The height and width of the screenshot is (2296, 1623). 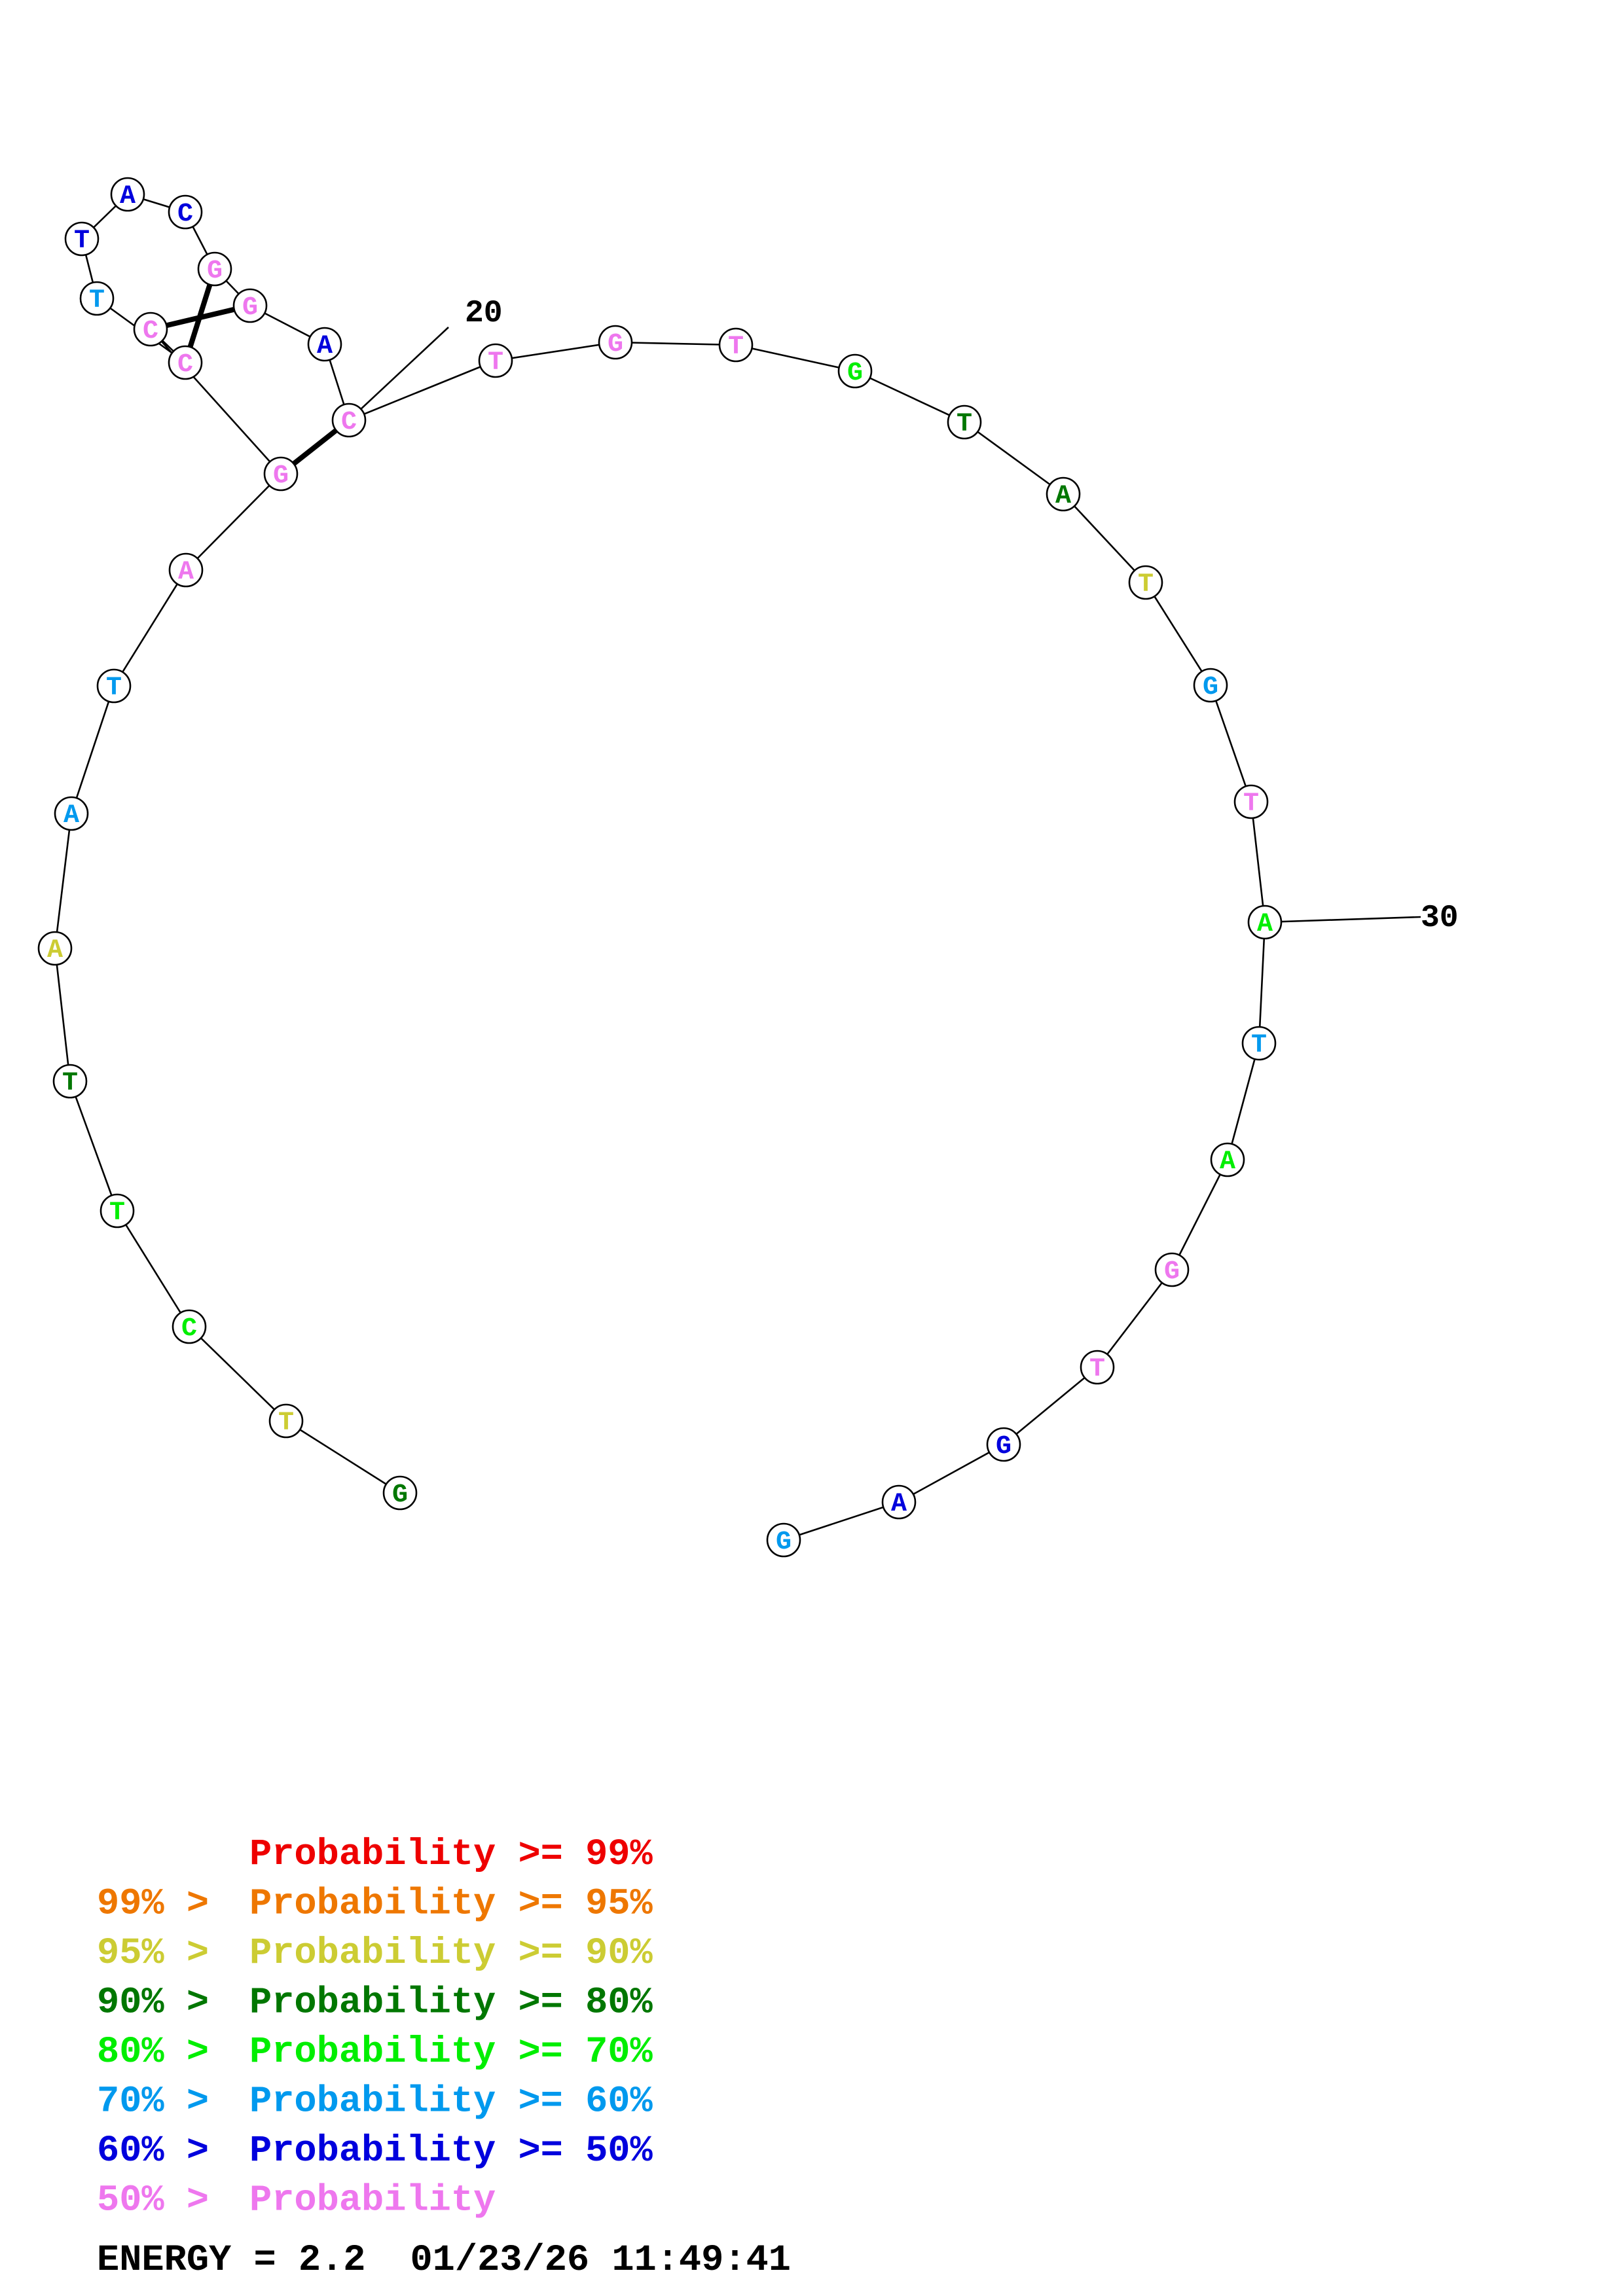 I want to click on legend-entry: 50% > Probability, so click(x=296, y=2201).